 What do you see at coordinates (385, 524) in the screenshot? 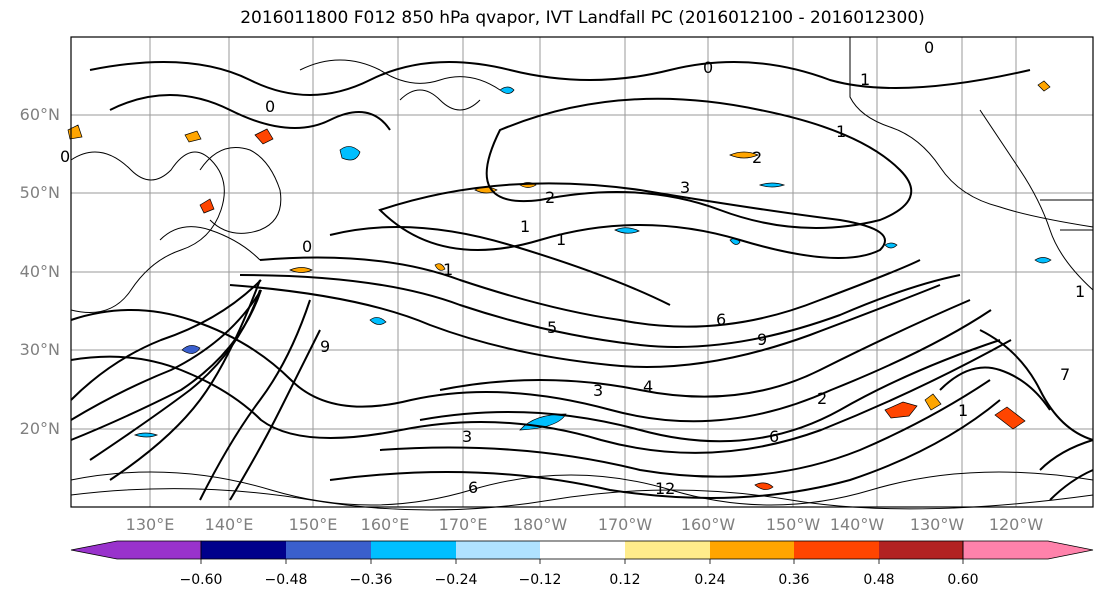
I see `lon-label: 160°E` at bounding box center [385, 524].